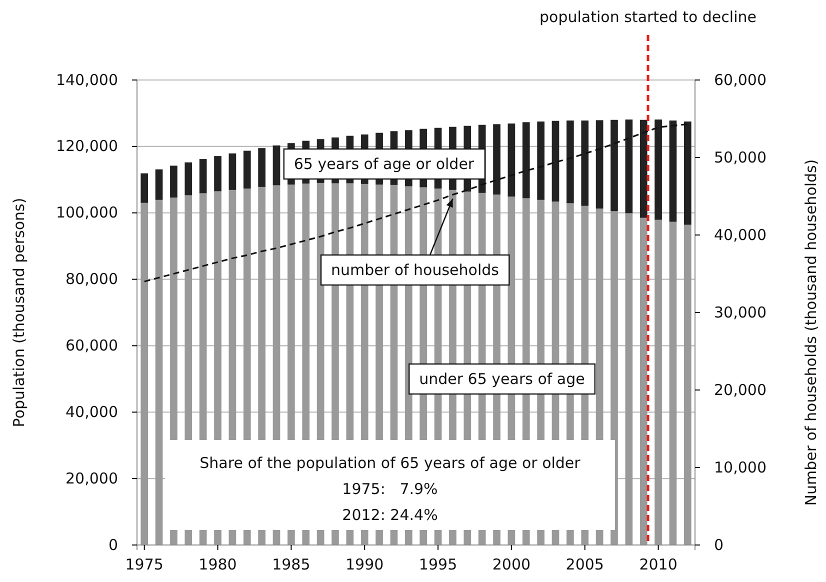  I want to click on x-tick-label: 2000, so click(511, 565).